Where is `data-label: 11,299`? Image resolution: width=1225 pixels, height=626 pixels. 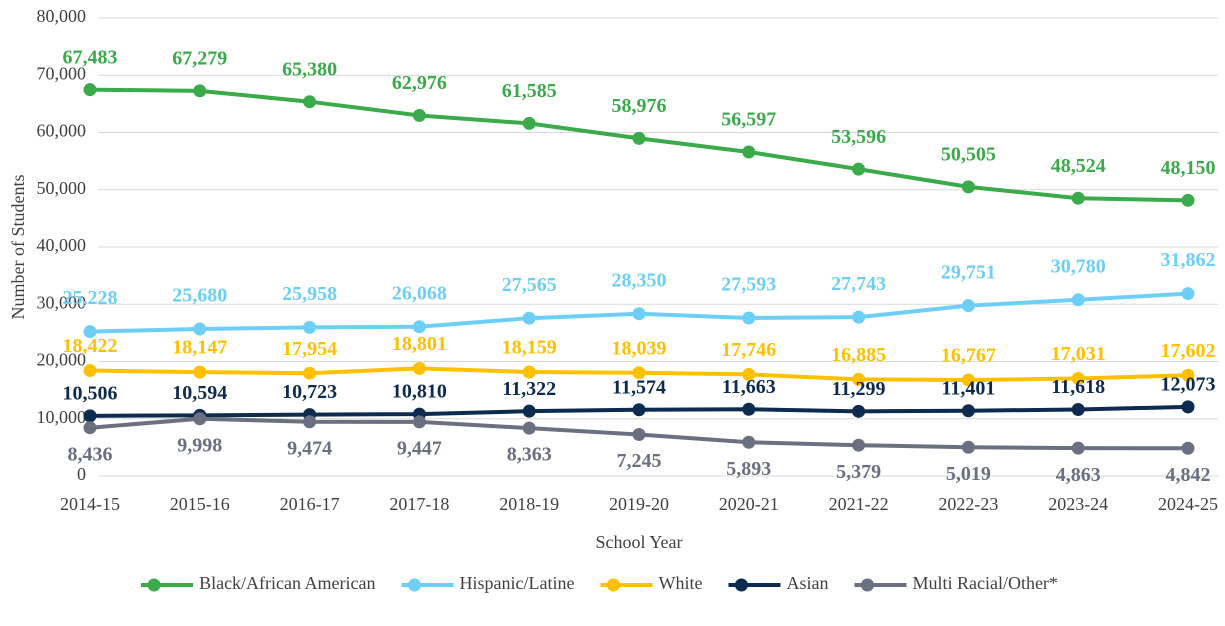
data-label: 11,299 is located at coordinates (859, 389).